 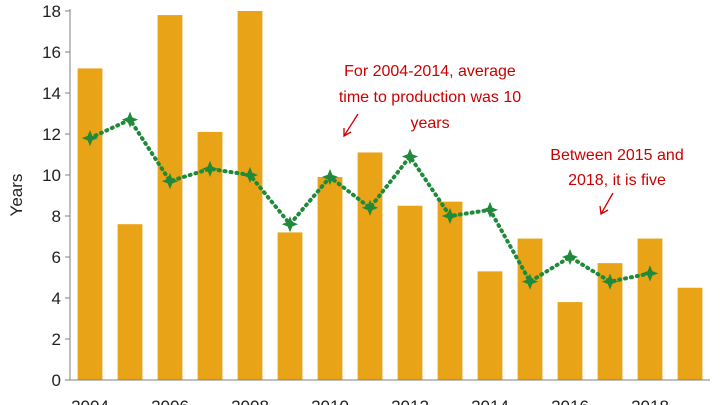 What do you see at coordinates (410, 156) in the screenshot?
I see `trend-marker-2012` at bounding box center [410, 156].